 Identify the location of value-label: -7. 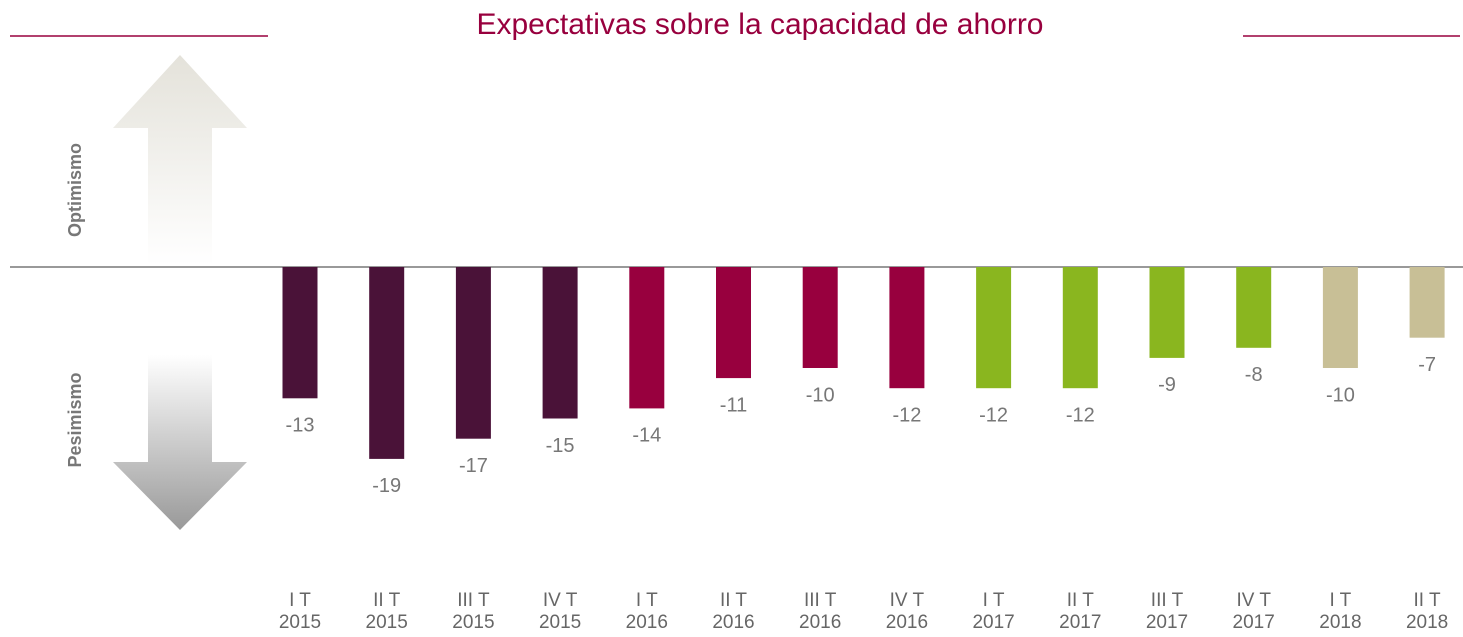
(1427, 365).